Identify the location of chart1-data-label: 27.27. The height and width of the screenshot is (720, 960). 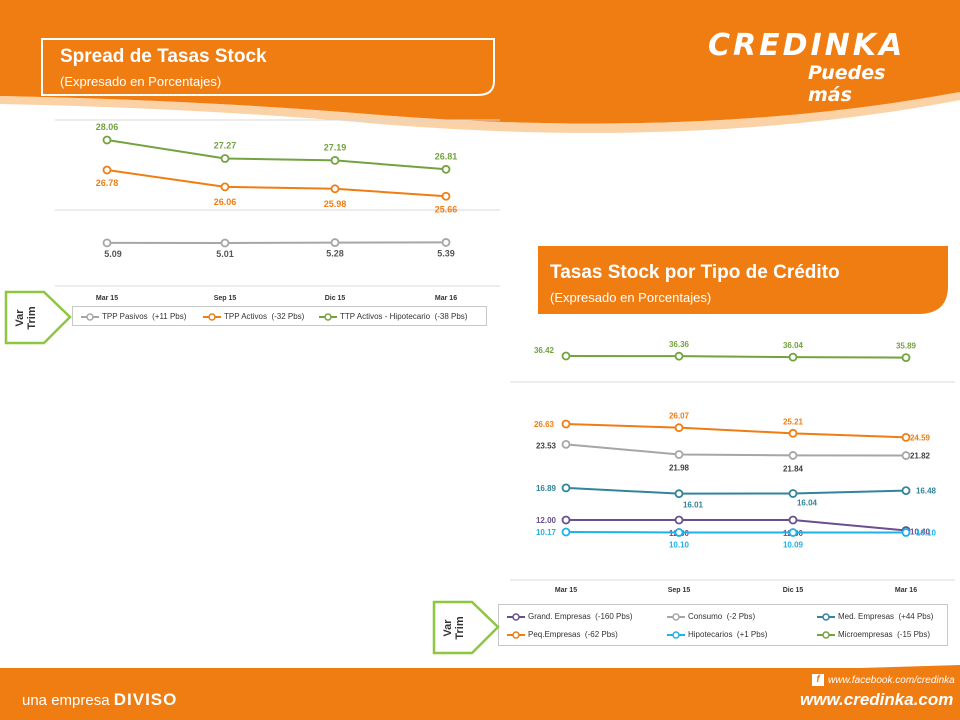
(225, 146).